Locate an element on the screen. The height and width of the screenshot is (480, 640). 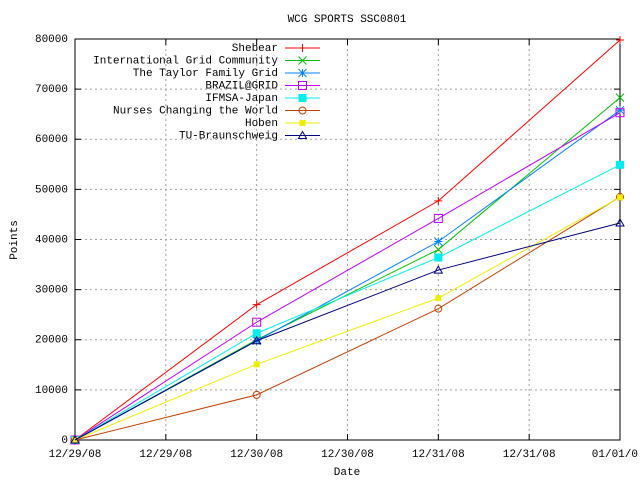
y-tick-label: 70000 is located at coordinates (51, 90).